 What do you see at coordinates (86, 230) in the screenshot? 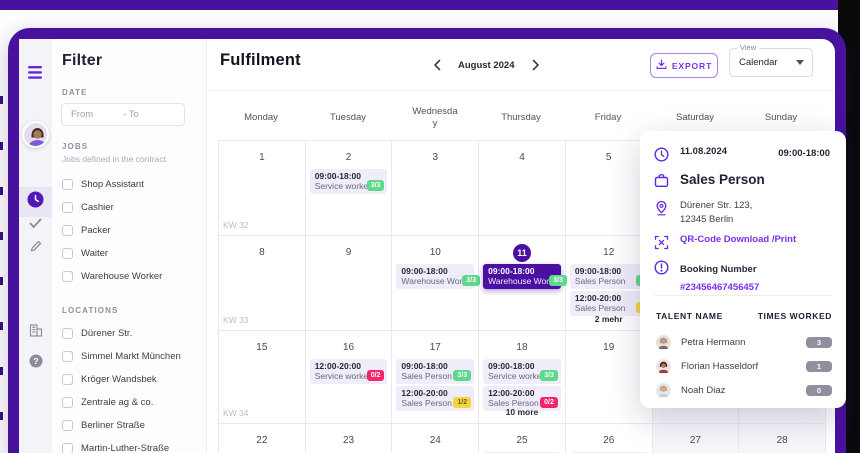
I see `job-checkbox-row: Packer` at bounding box center [86, 230].